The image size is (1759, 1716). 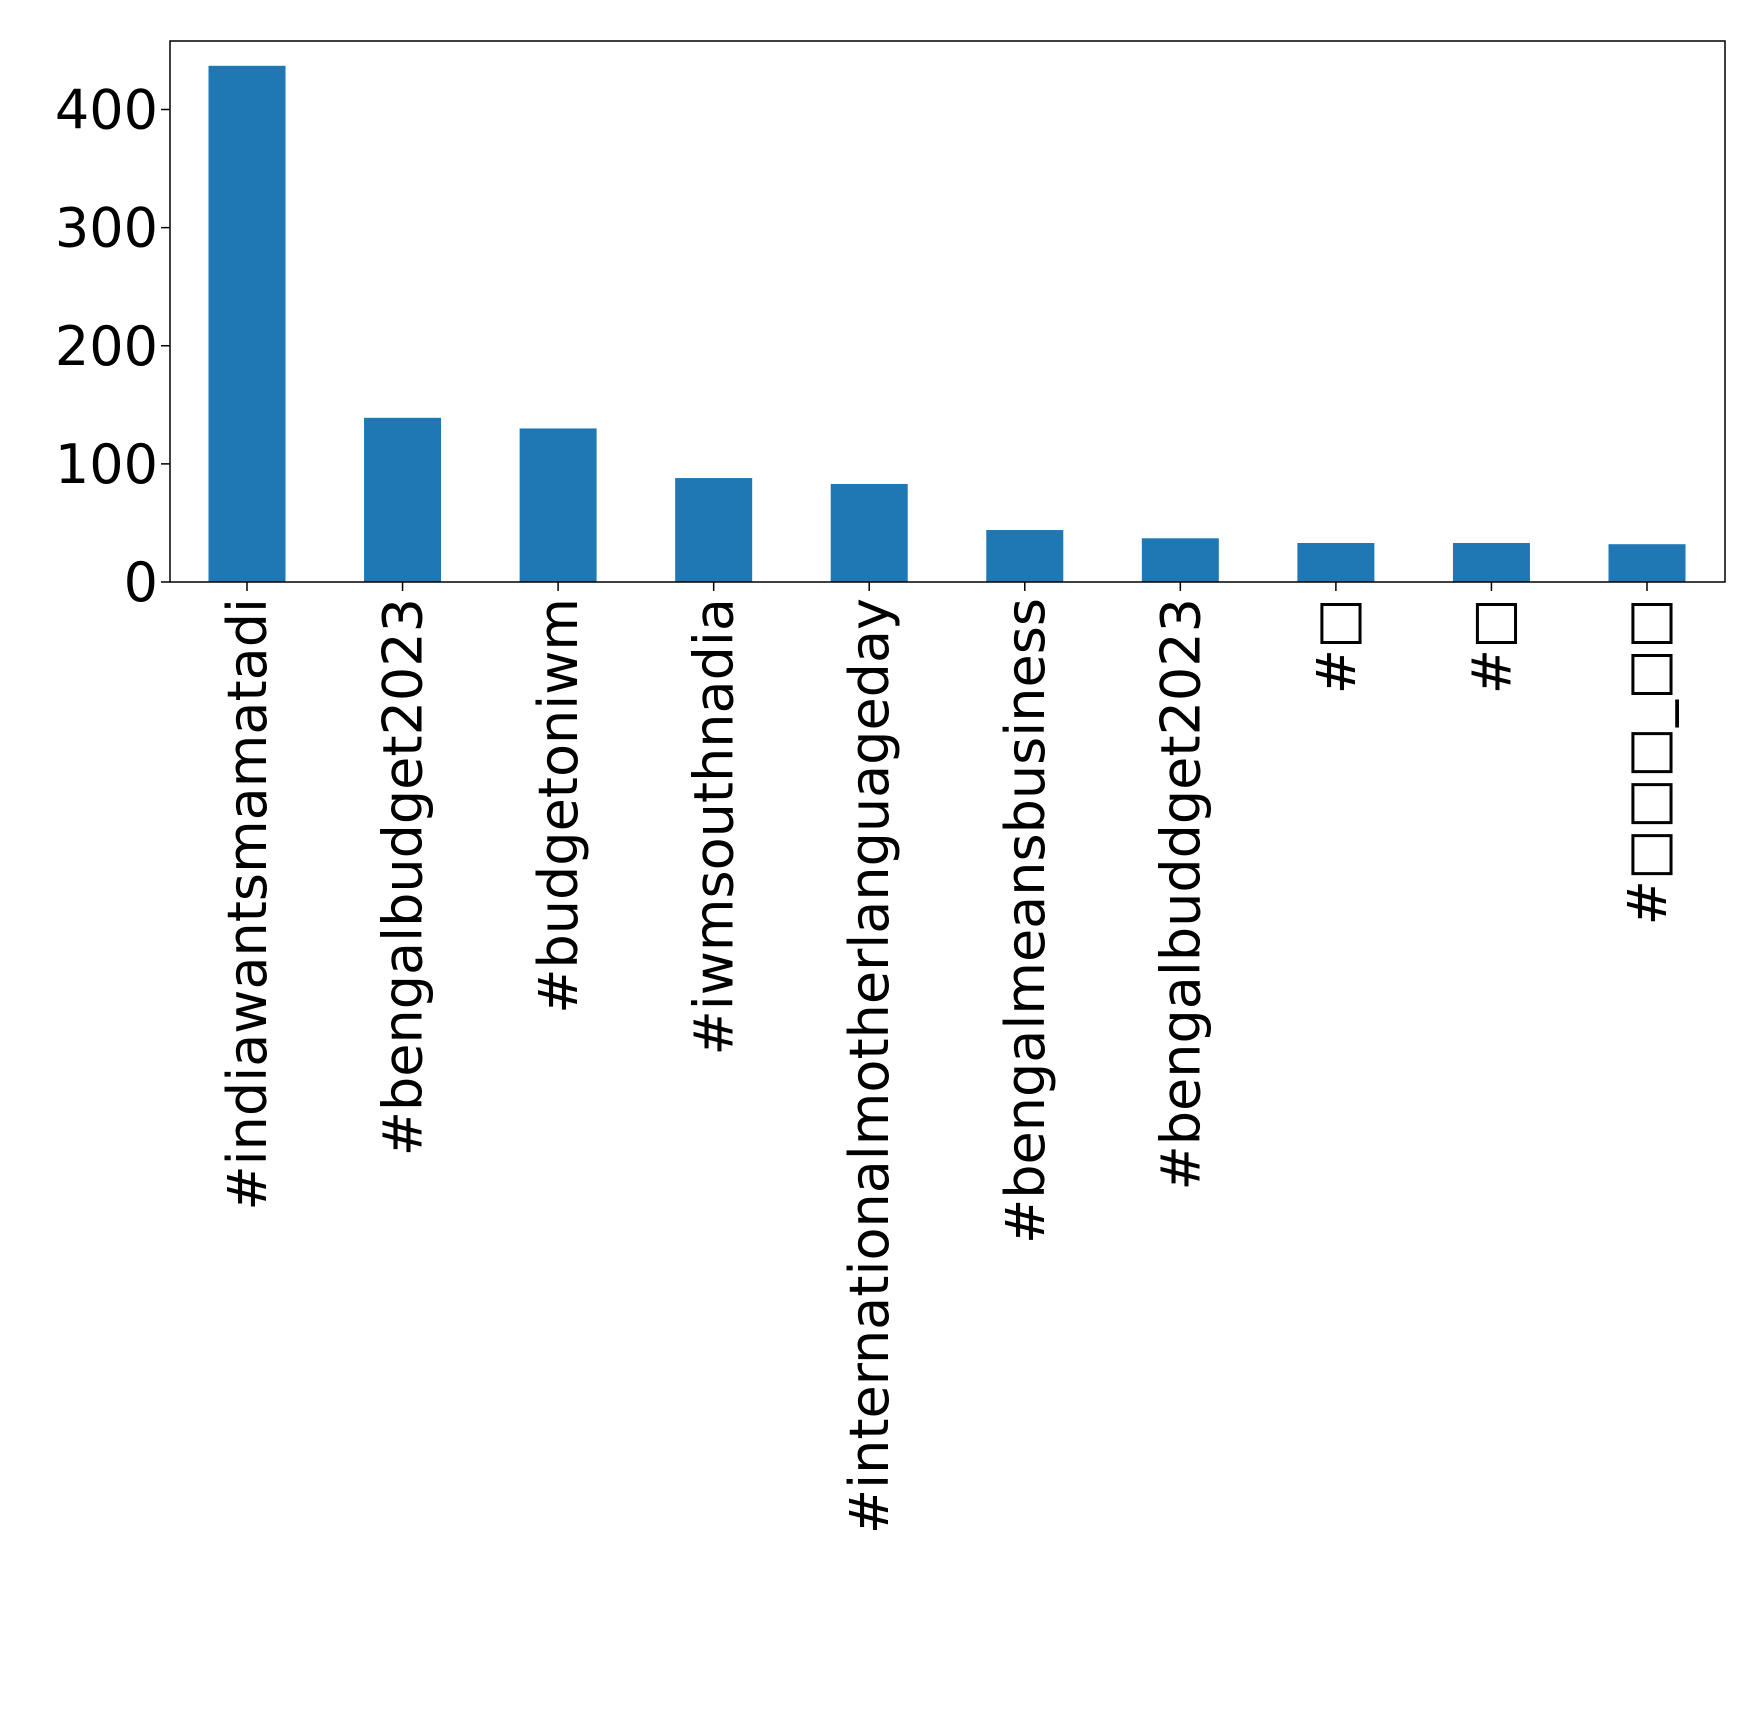 What do you see at coordinates (714, 826) in the screenshot?
I see `x-tick-label: #iwmsouthnadia` at bounding box center [714, 826].